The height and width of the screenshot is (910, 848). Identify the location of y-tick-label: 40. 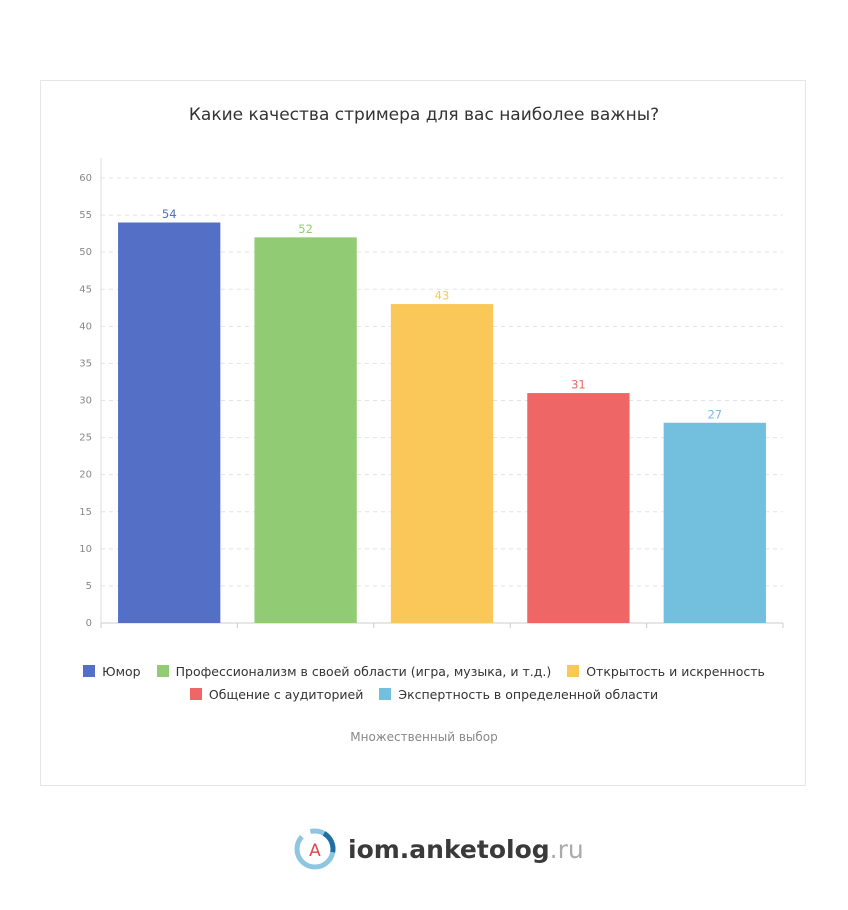
(85, 326).